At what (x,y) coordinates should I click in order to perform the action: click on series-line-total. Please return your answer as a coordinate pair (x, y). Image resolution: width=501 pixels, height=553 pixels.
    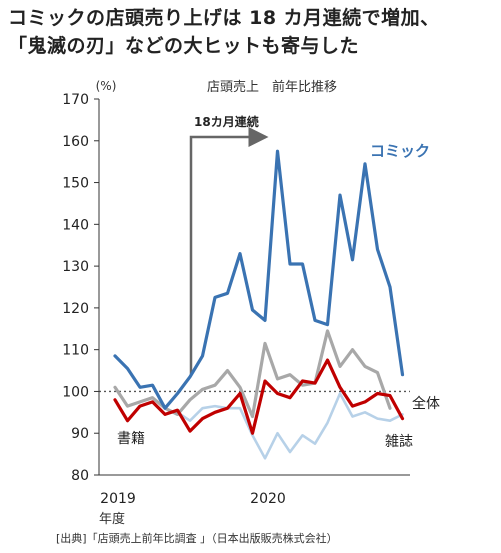
    Looking at the image, I should click on (252, 374).